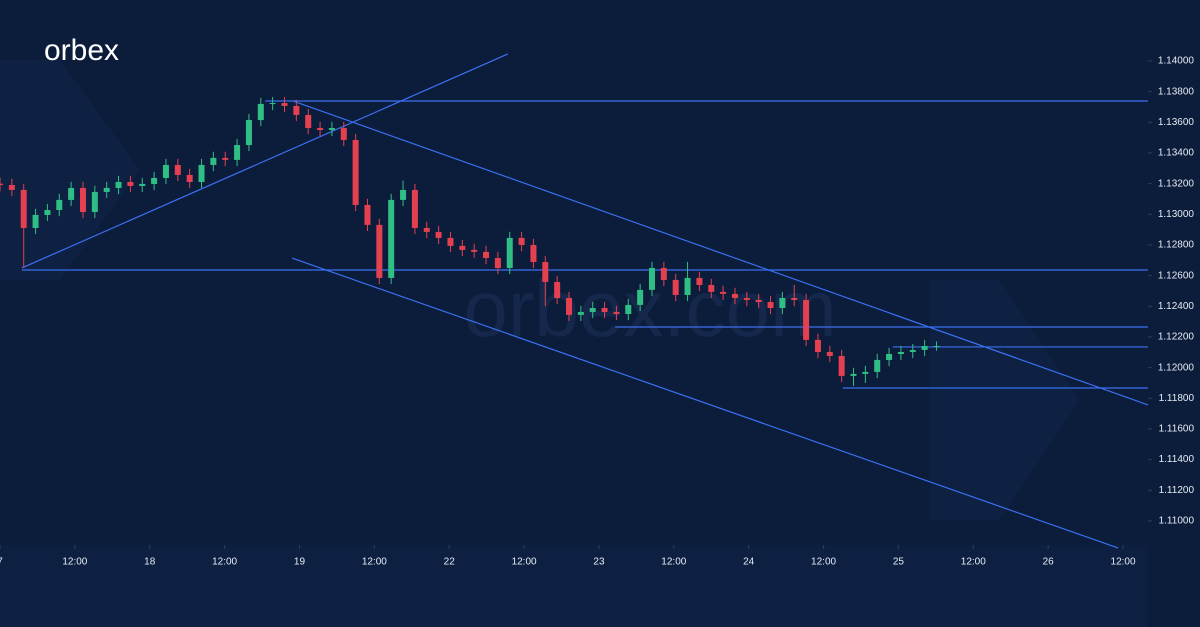 The width and height of the screenshot is (1200, 627). I want to click on x-tick-label: 24, so click(749, 562).